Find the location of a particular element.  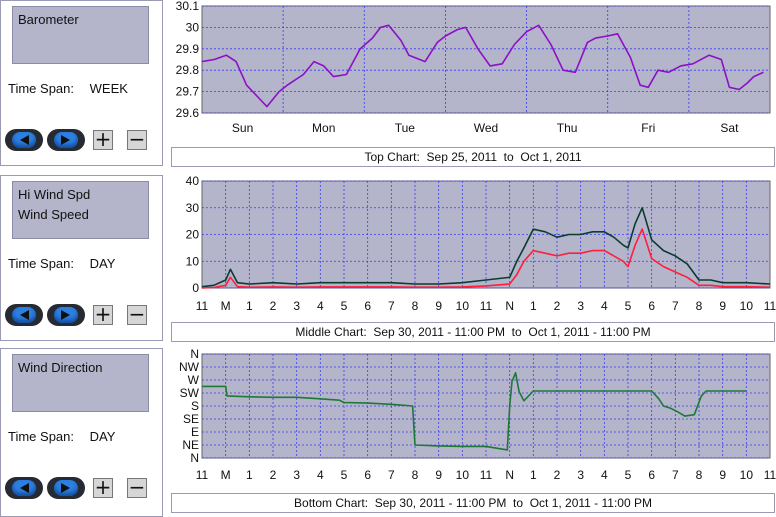

time-span: Time Span: WEEK is located at coordinates (68, 88).